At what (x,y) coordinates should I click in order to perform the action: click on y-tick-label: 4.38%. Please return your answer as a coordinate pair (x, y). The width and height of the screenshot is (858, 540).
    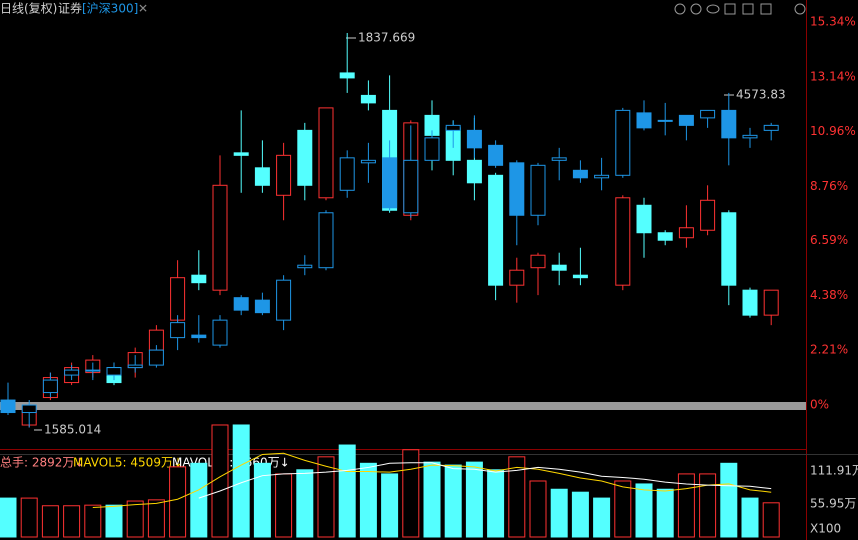
    Looking at the image, I should click on (829, 295).